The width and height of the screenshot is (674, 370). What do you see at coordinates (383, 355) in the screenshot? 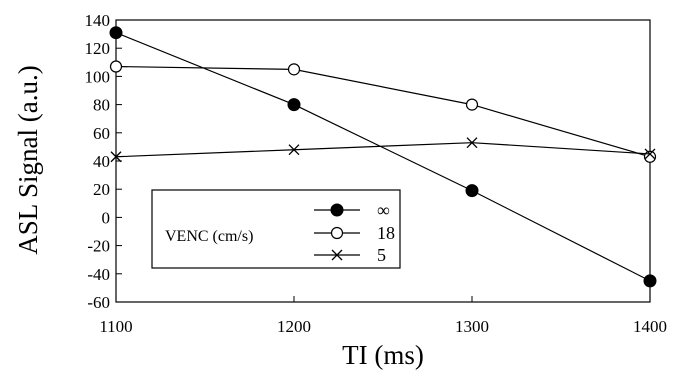
I see `x-axis-title: TI (ms)` at bounding box center [383, 355].